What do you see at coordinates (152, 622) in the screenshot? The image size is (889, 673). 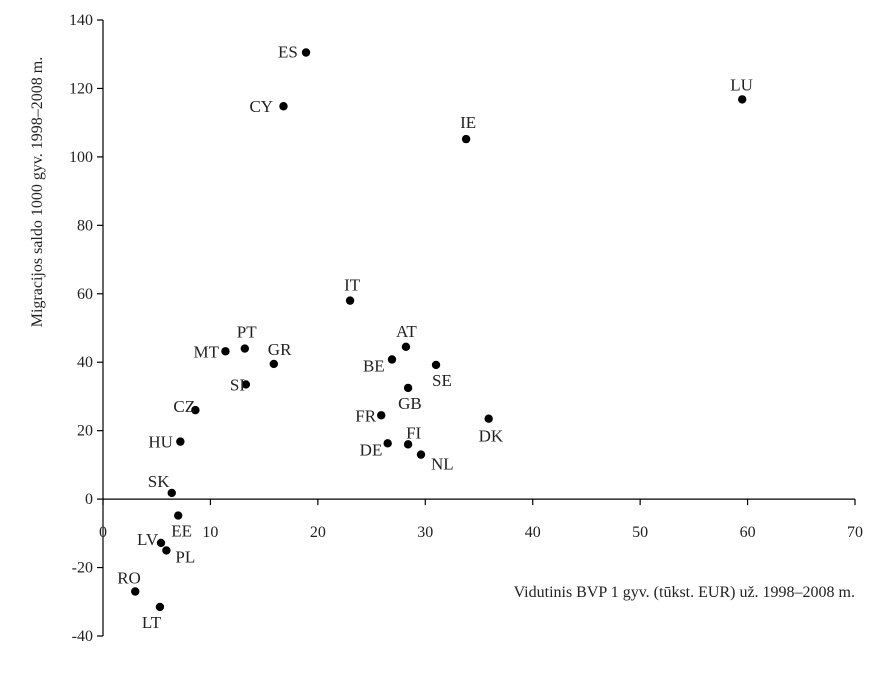 I see `point-label-lt: LT` at bounding box center [152, 622].